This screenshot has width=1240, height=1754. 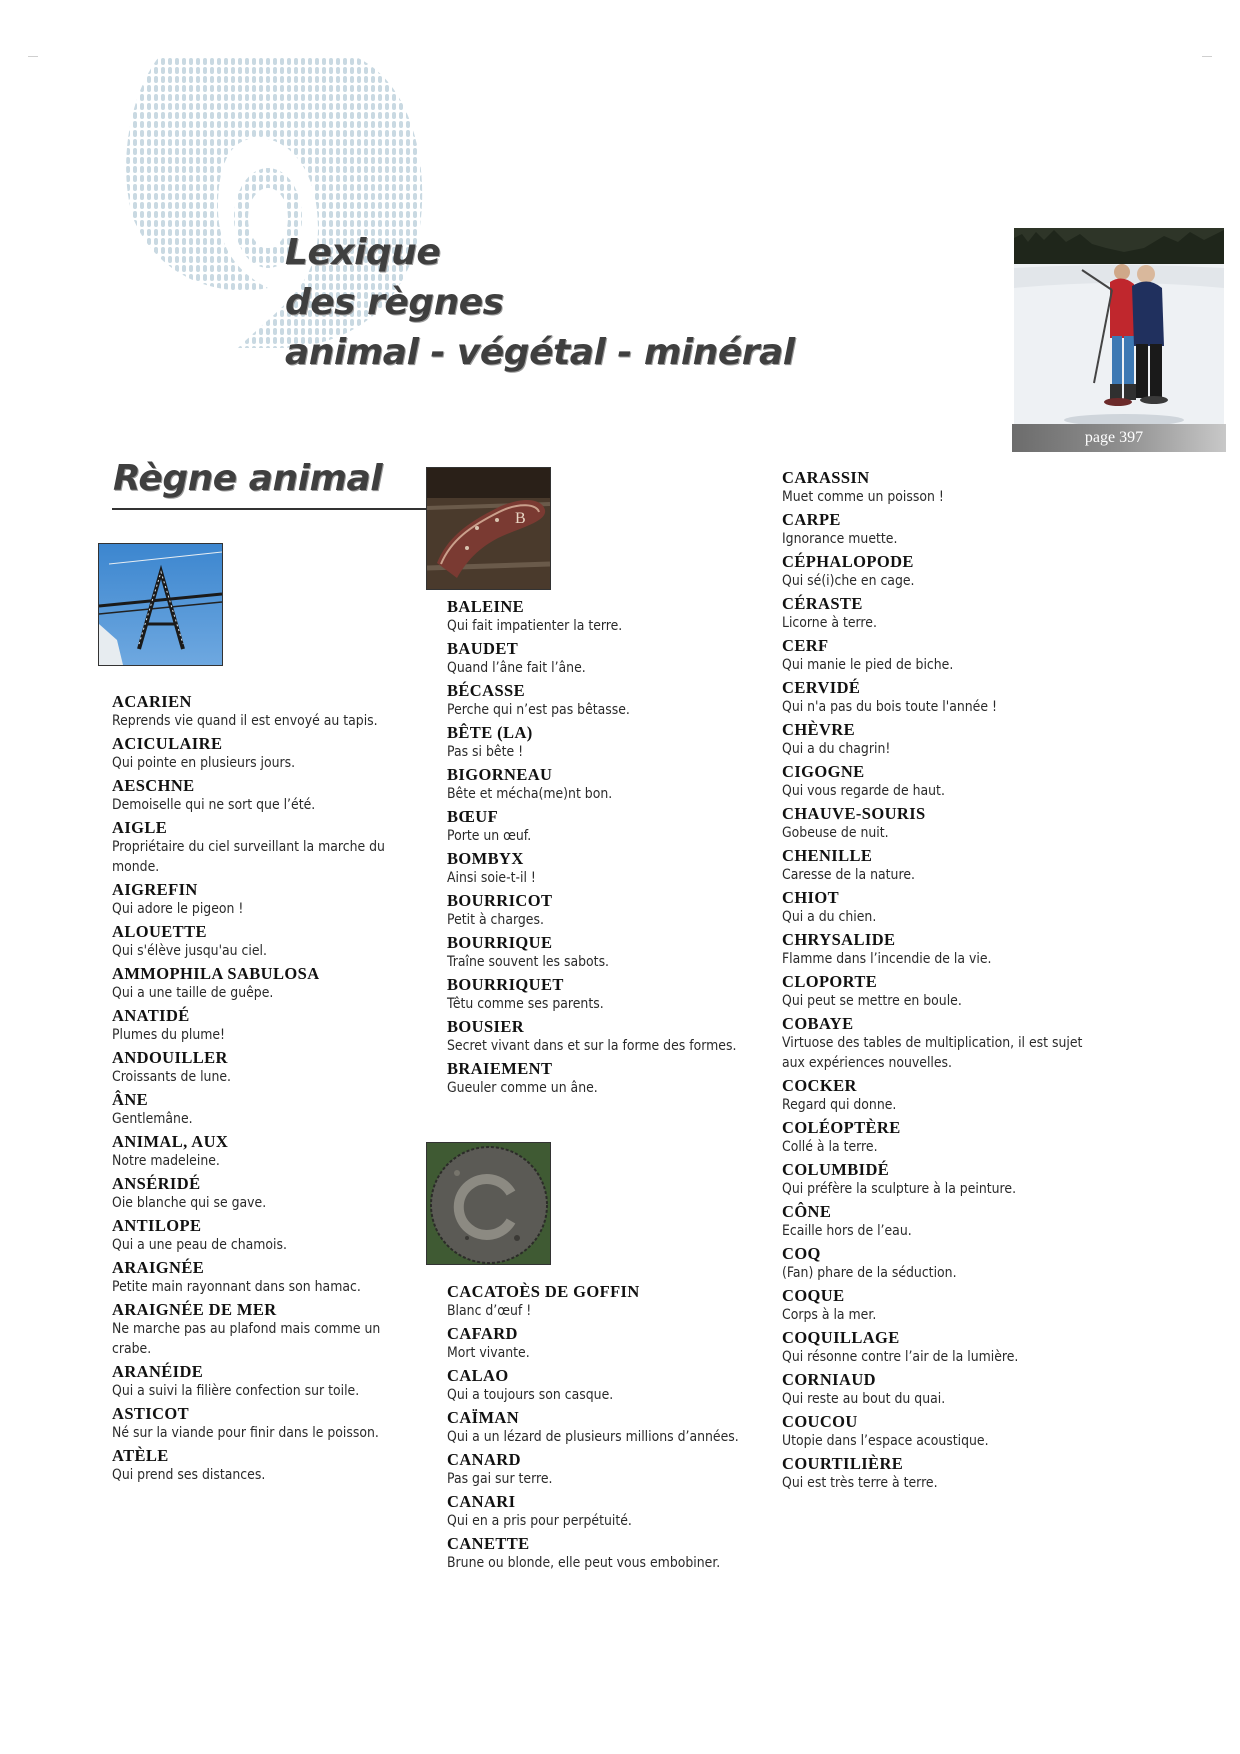 I want to click on entry-word: COURTILIÈRE, so click(x=962, y=1463).